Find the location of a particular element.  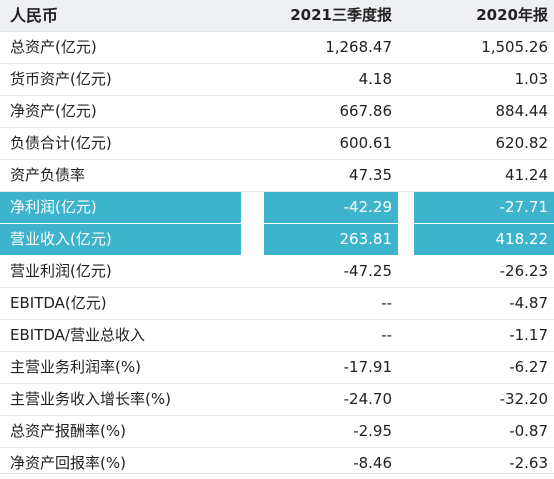

table-row: EBITDA/营业总收入 -- -1.17 is located at coordinates (277, 336).